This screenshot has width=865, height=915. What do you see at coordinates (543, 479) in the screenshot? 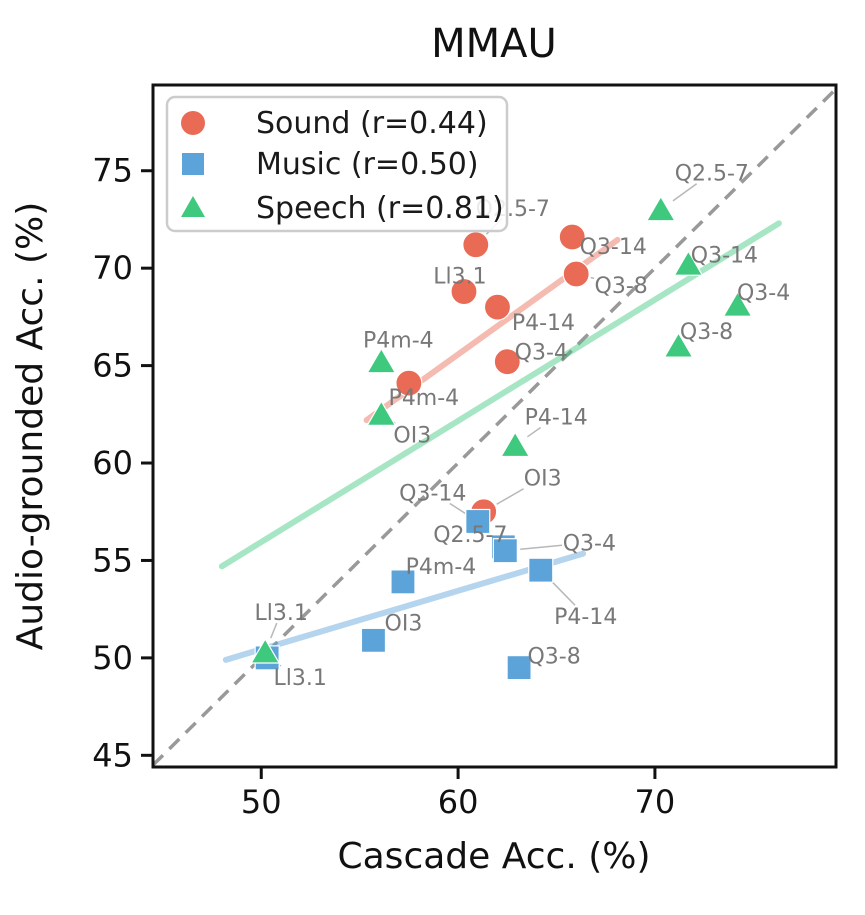
I see `annotation-sound-oi3: OI3` at bounding box center [543, 479].